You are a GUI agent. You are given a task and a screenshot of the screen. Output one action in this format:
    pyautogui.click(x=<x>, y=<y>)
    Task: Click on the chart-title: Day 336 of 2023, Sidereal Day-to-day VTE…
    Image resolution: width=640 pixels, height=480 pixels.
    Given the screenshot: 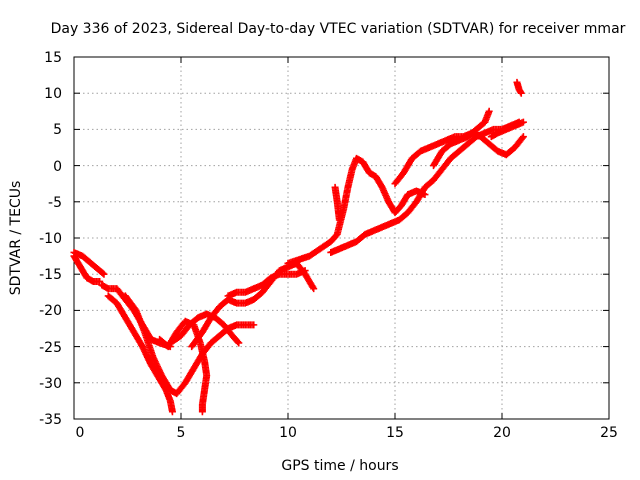 What is the action you would take?
    pyautogui.click(x=338, y=29)
    